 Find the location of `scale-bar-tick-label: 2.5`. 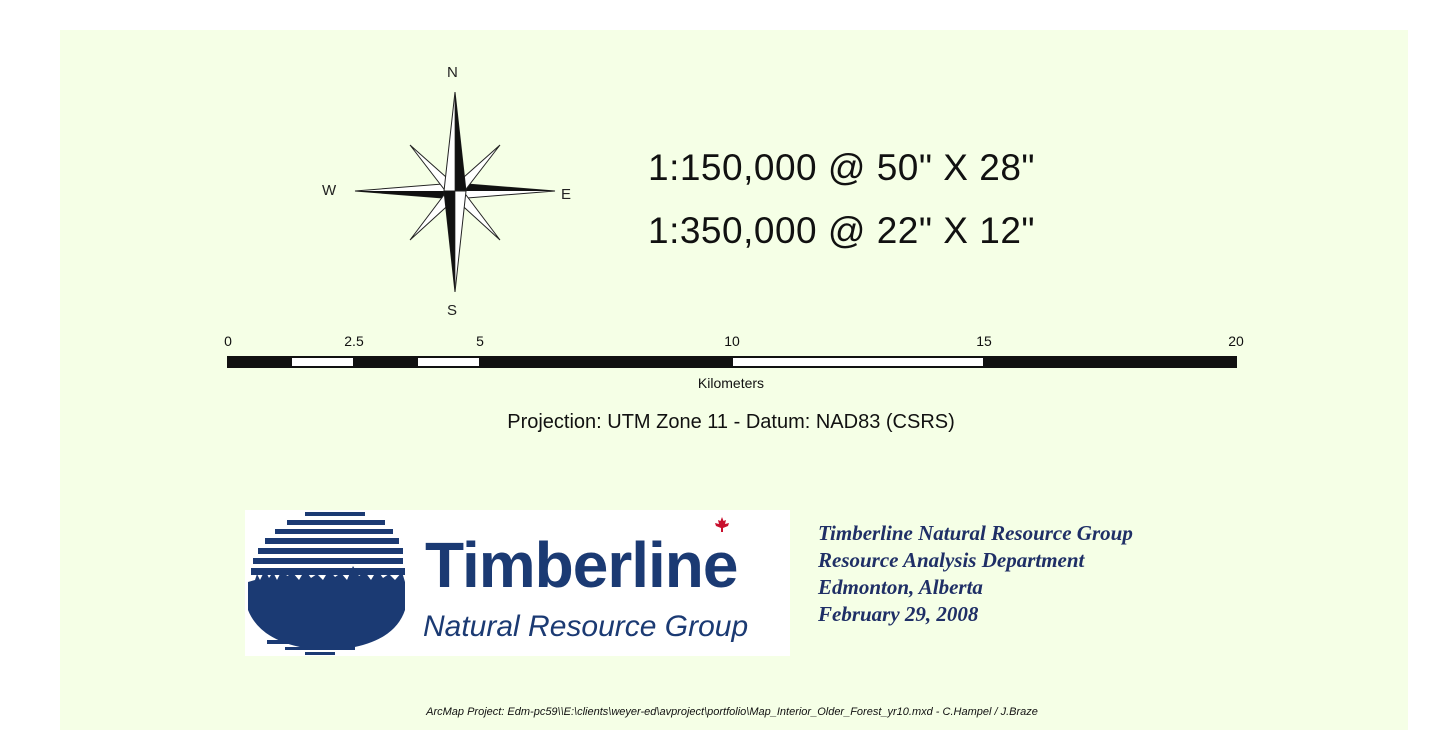

scale-bar-tick-label: 2.5 is located at coordinates (354, 341).